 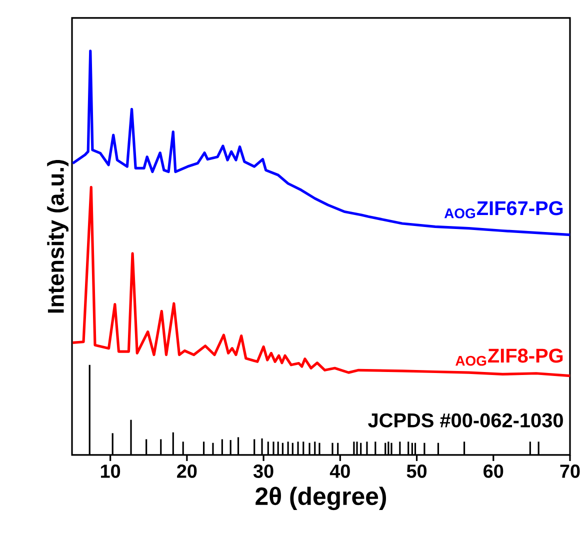 I want to click on x-tick-label: 20, so click(x=187, y=471).